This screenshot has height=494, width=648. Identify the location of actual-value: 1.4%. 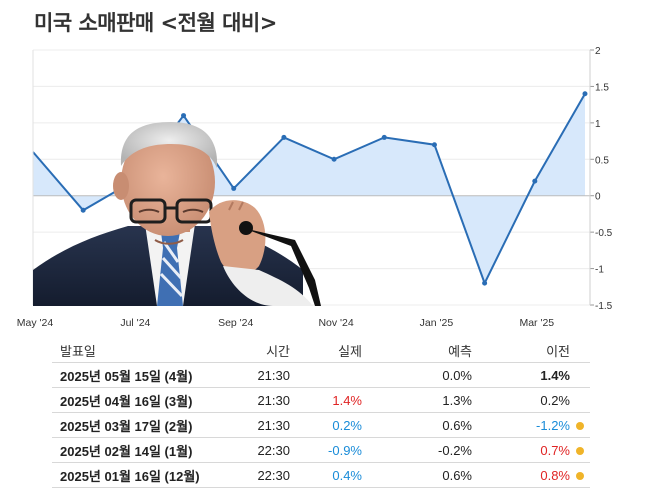
(326, 400).